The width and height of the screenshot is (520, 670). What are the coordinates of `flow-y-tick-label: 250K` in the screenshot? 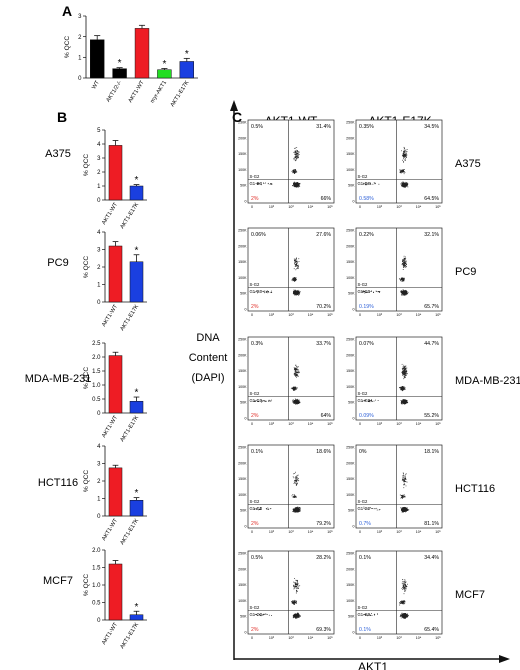 It's located at (350, 231).